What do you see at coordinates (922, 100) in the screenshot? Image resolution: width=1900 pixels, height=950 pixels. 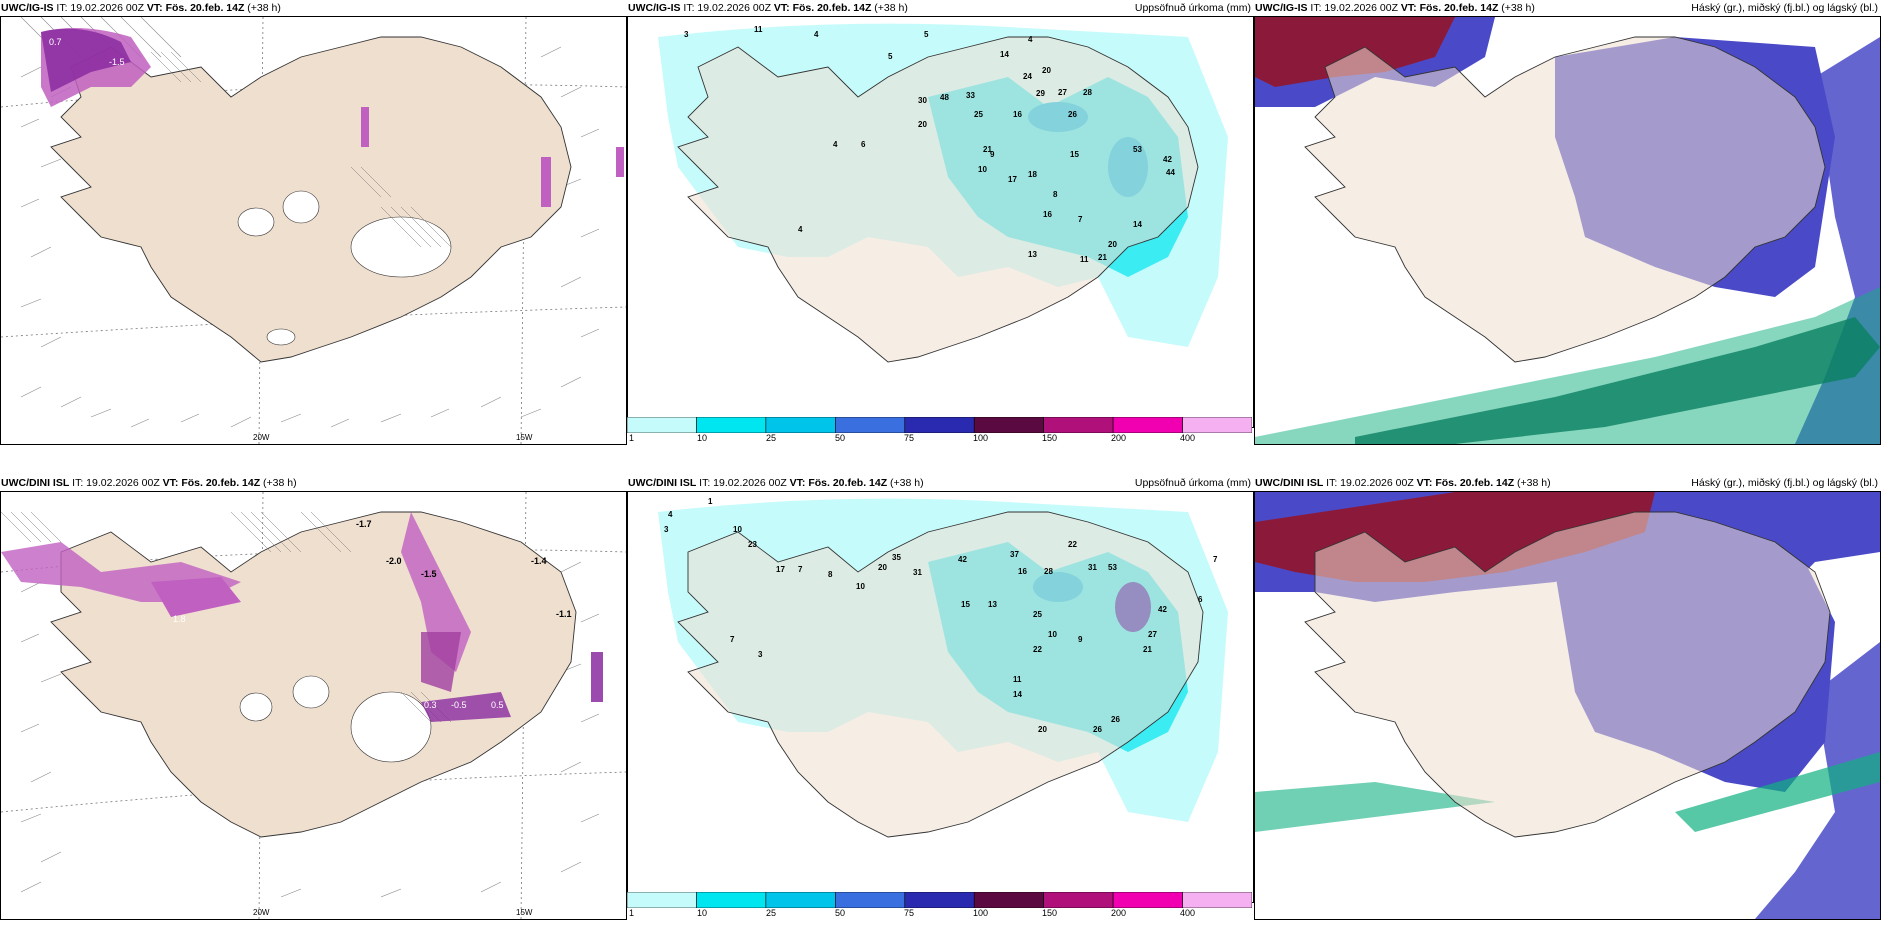 I see `precip-value: 30` at bounding box center [922, 100].